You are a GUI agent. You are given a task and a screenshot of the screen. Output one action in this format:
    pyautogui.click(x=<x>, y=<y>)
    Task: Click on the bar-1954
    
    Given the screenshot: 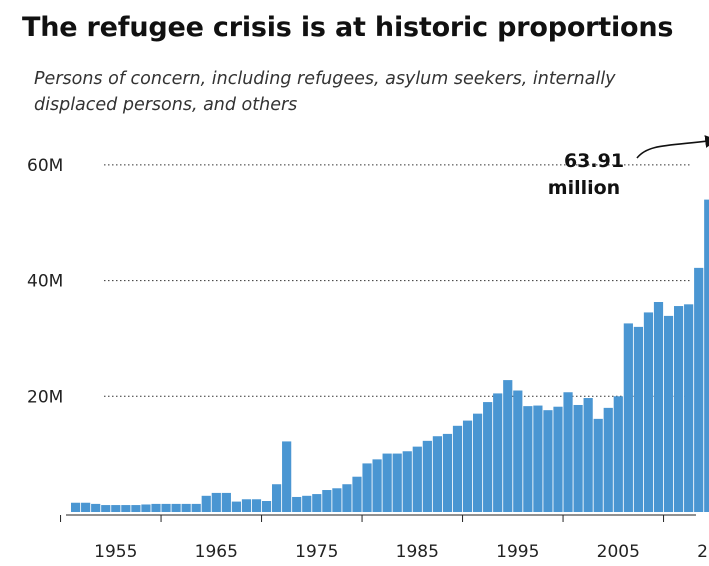 What is the action you would take?
    pyautogui.click(x=106, y=508)
    